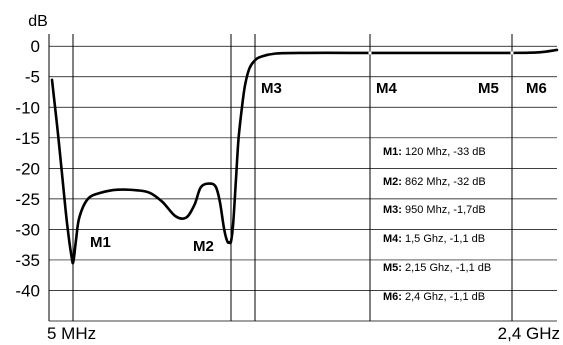 Image resolution: width=563 pixels, height=345 pixels. Describe the element at coordinates (27, 260) in the screenshot. I see `y-tick-label: -35` at that location.